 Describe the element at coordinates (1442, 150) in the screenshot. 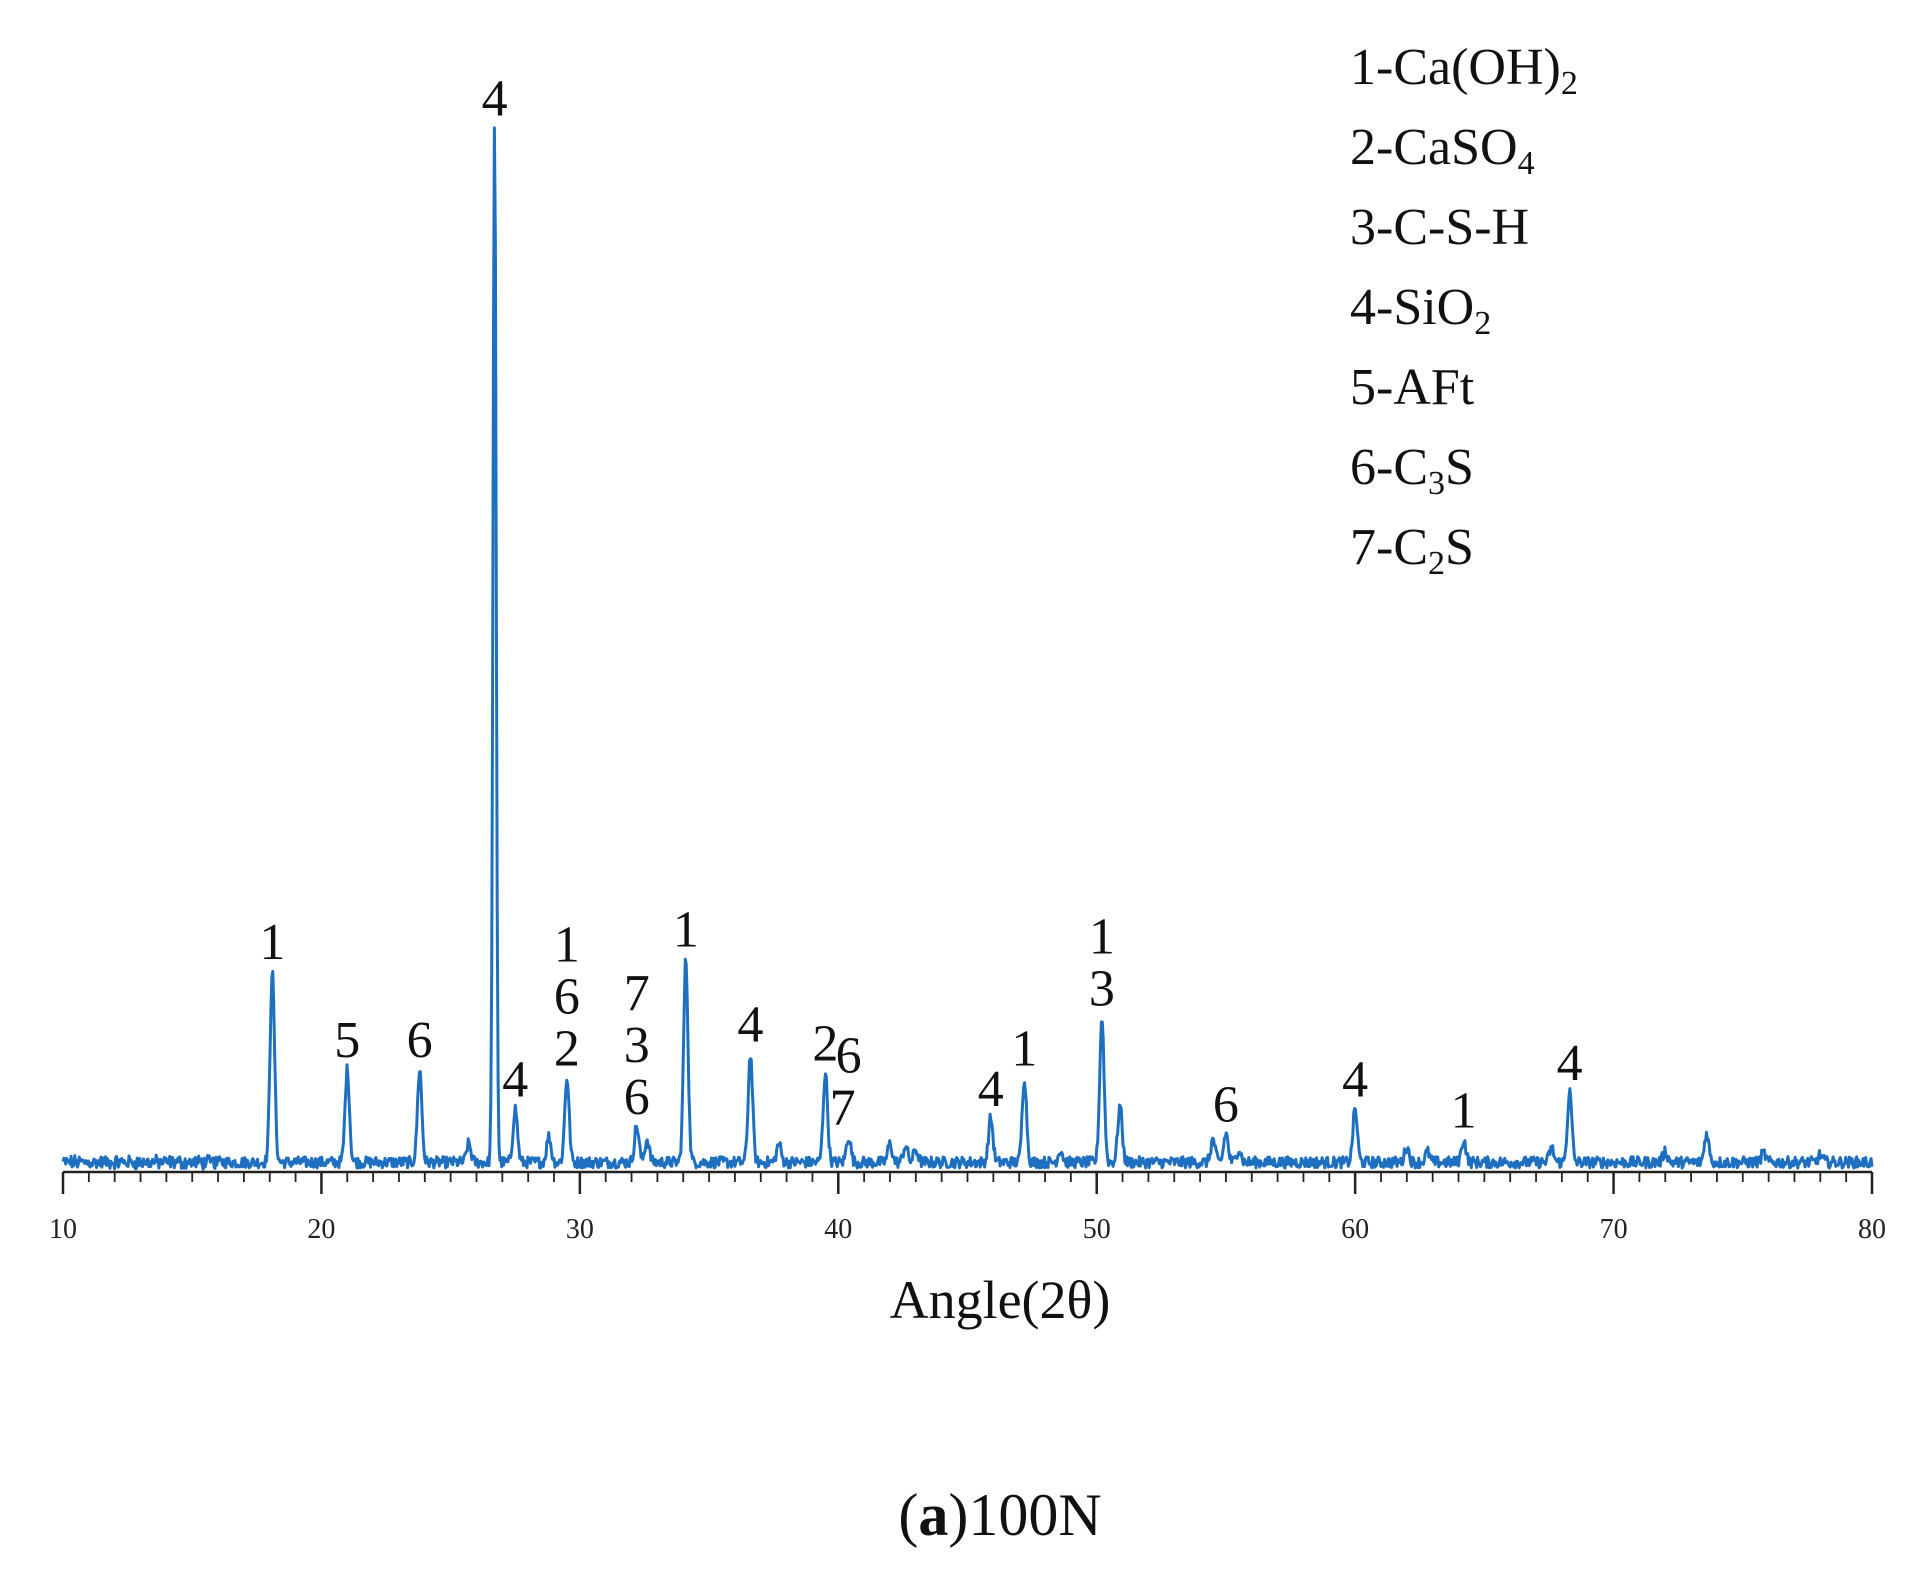

I see `legend-entry: 2-CaSO4` at that location.